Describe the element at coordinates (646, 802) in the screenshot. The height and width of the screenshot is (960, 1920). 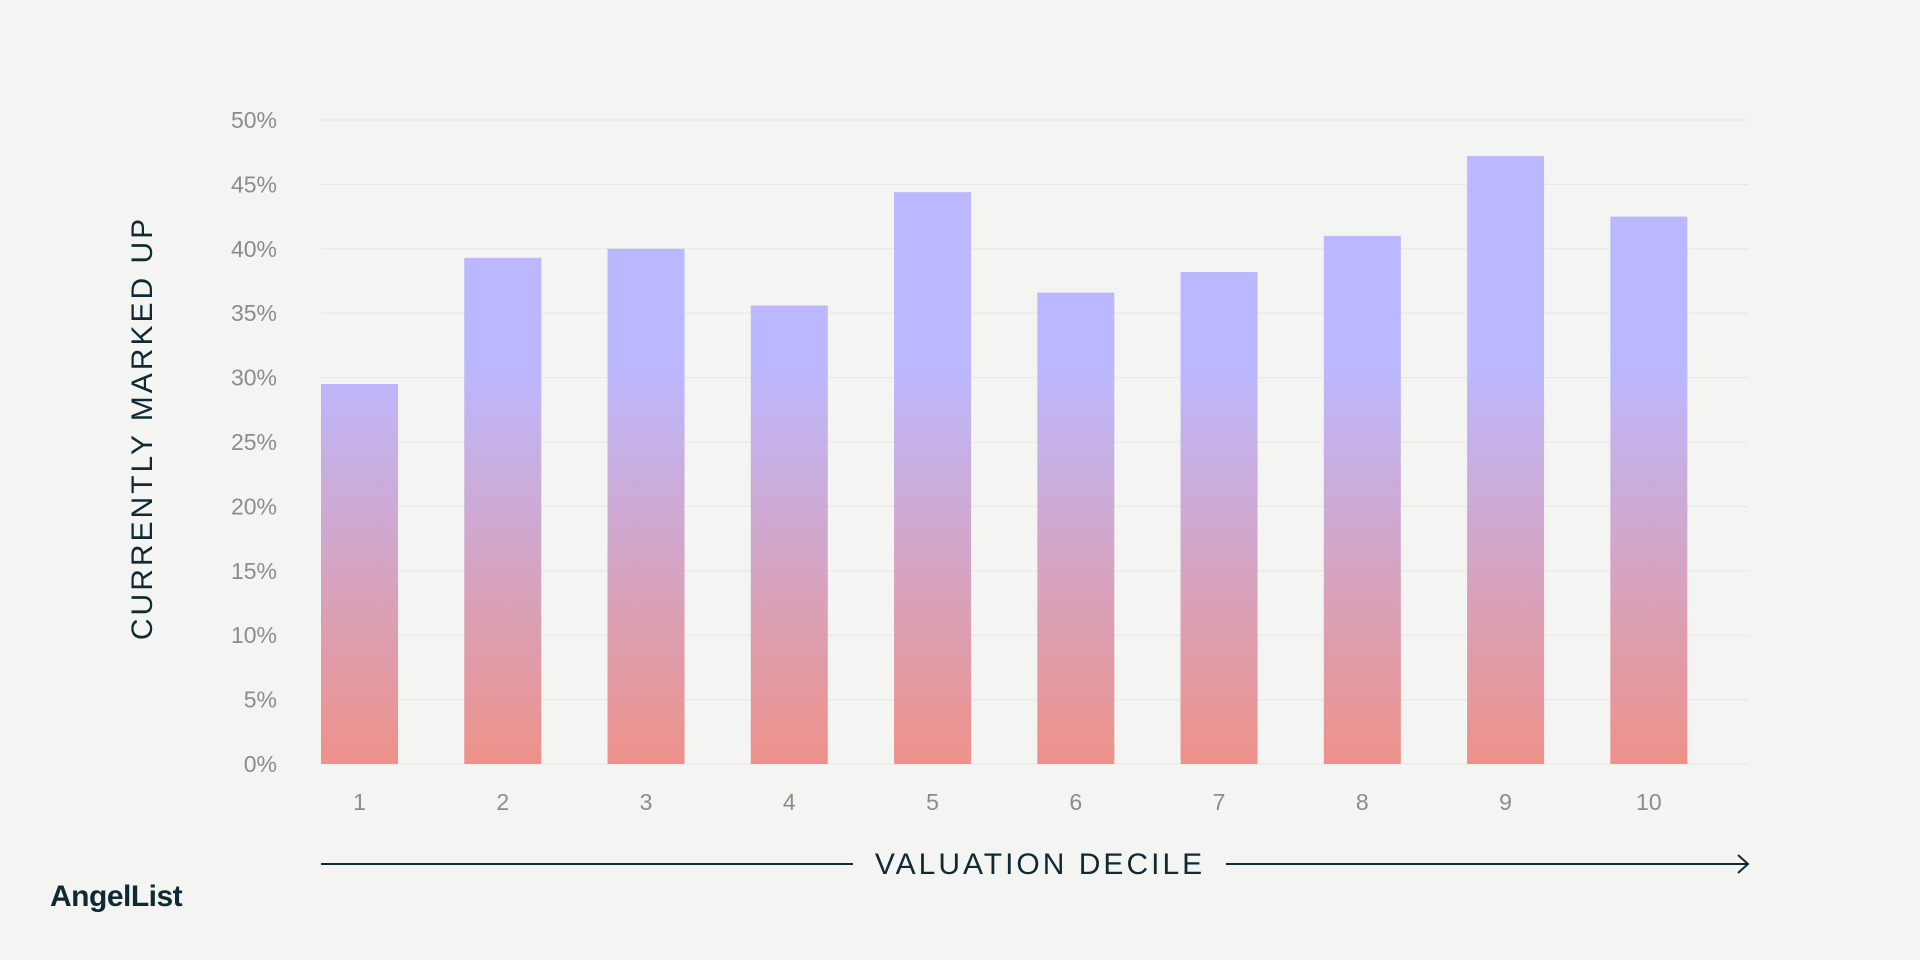
I see `x-tick-label: 3` at that location.